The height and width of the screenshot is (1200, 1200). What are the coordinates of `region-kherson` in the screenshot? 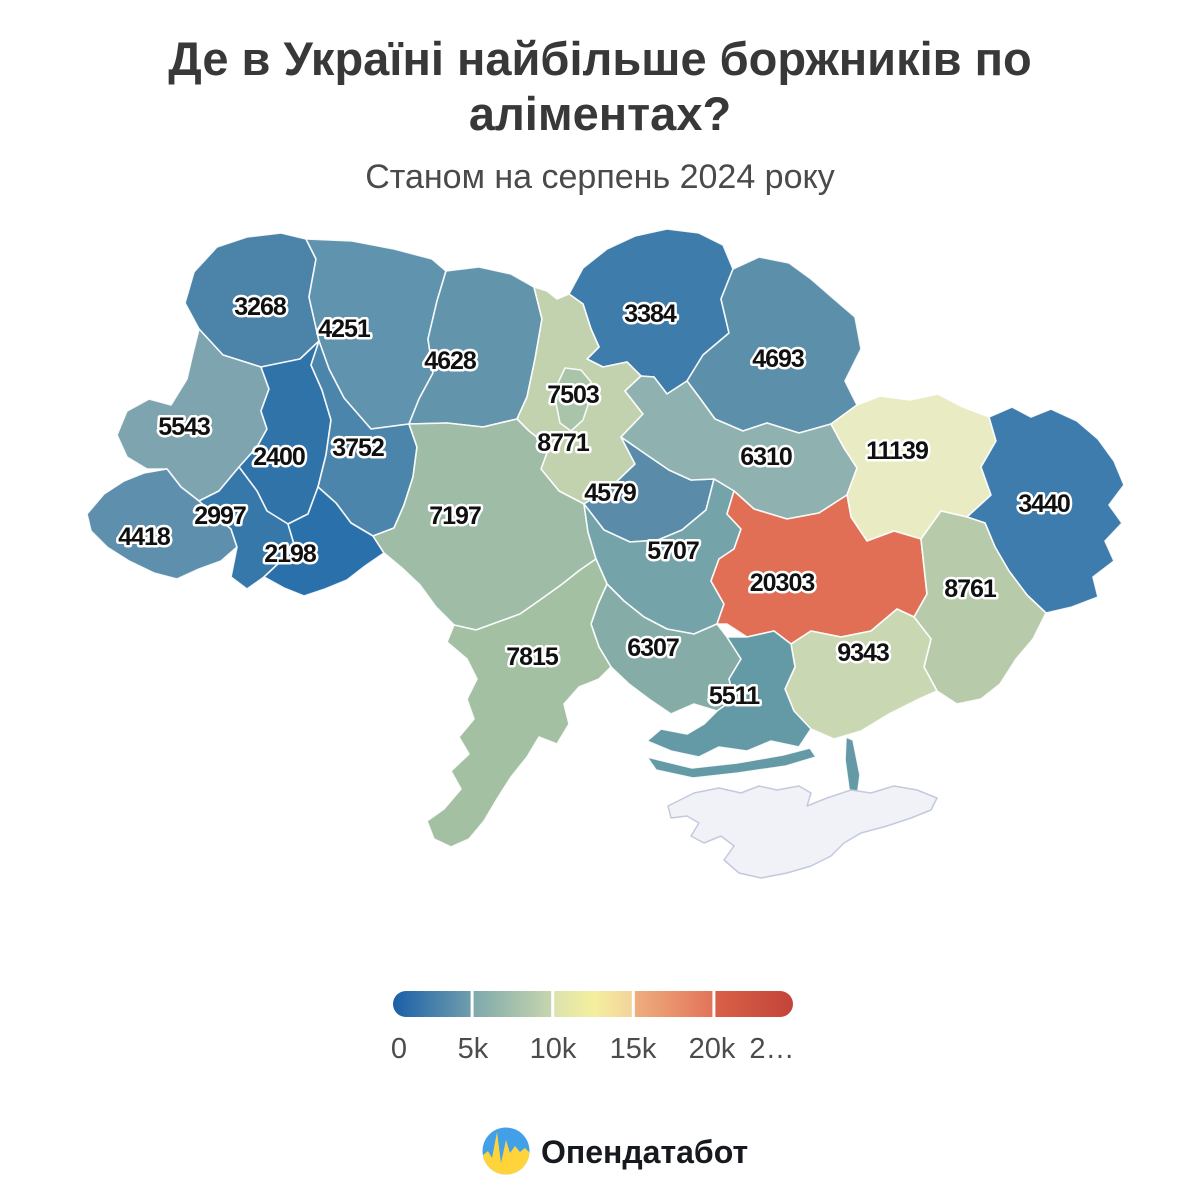 It's located at (729, 694).